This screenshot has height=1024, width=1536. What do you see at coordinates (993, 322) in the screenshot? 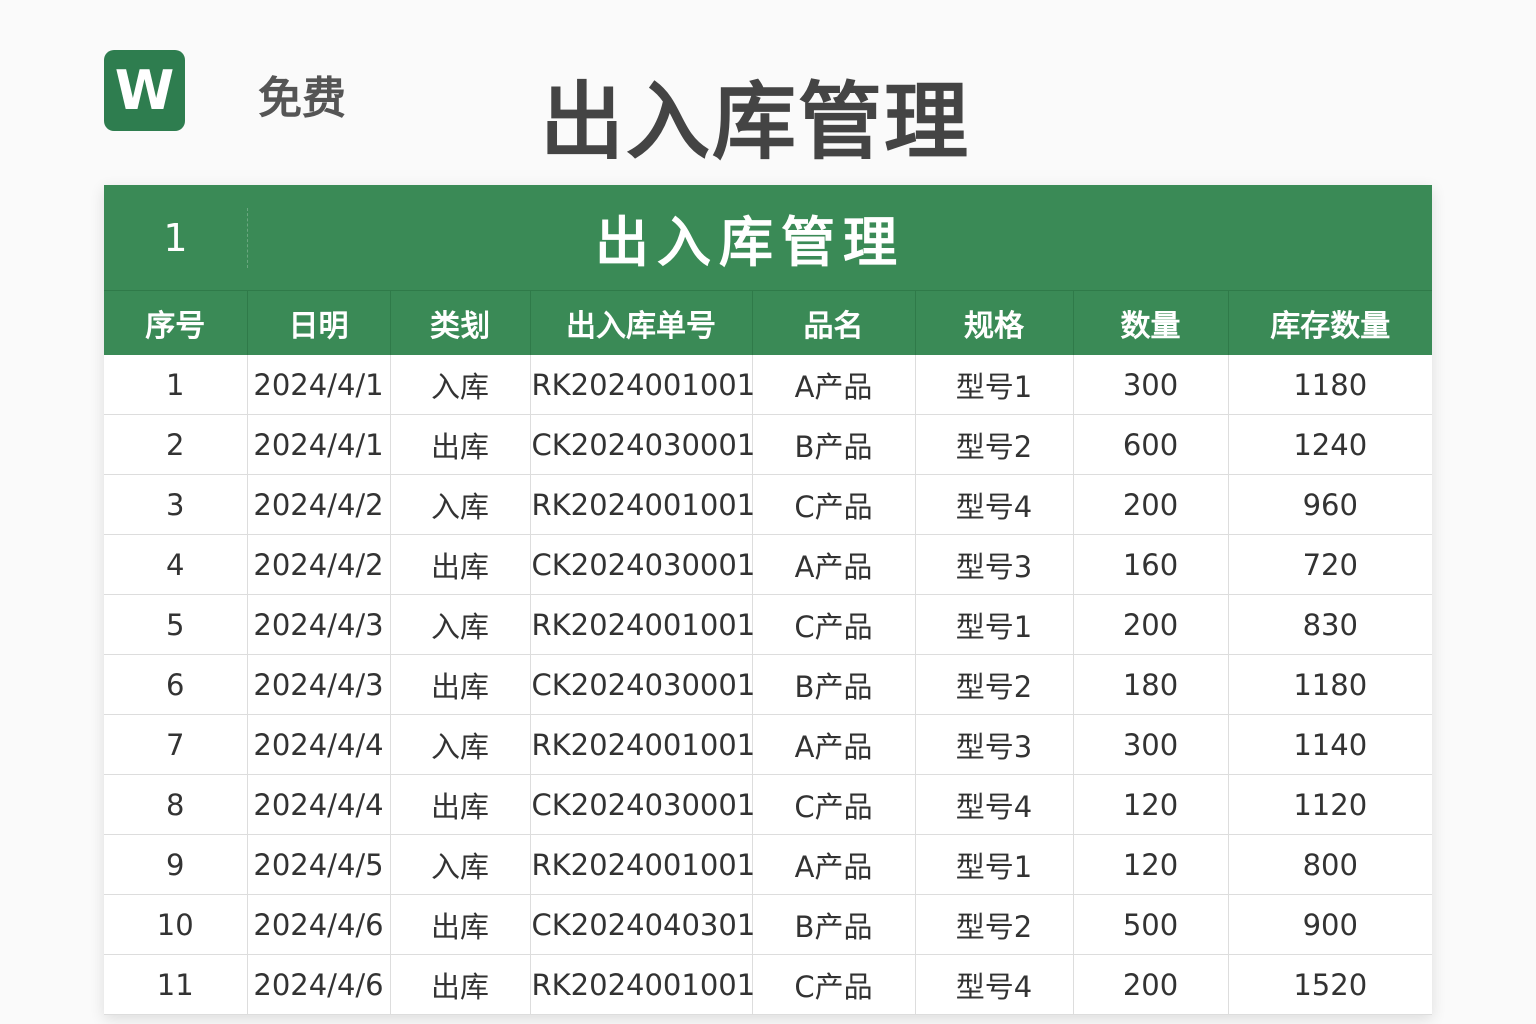
I see `column-header: 规格` at bounding box center [993, 322].